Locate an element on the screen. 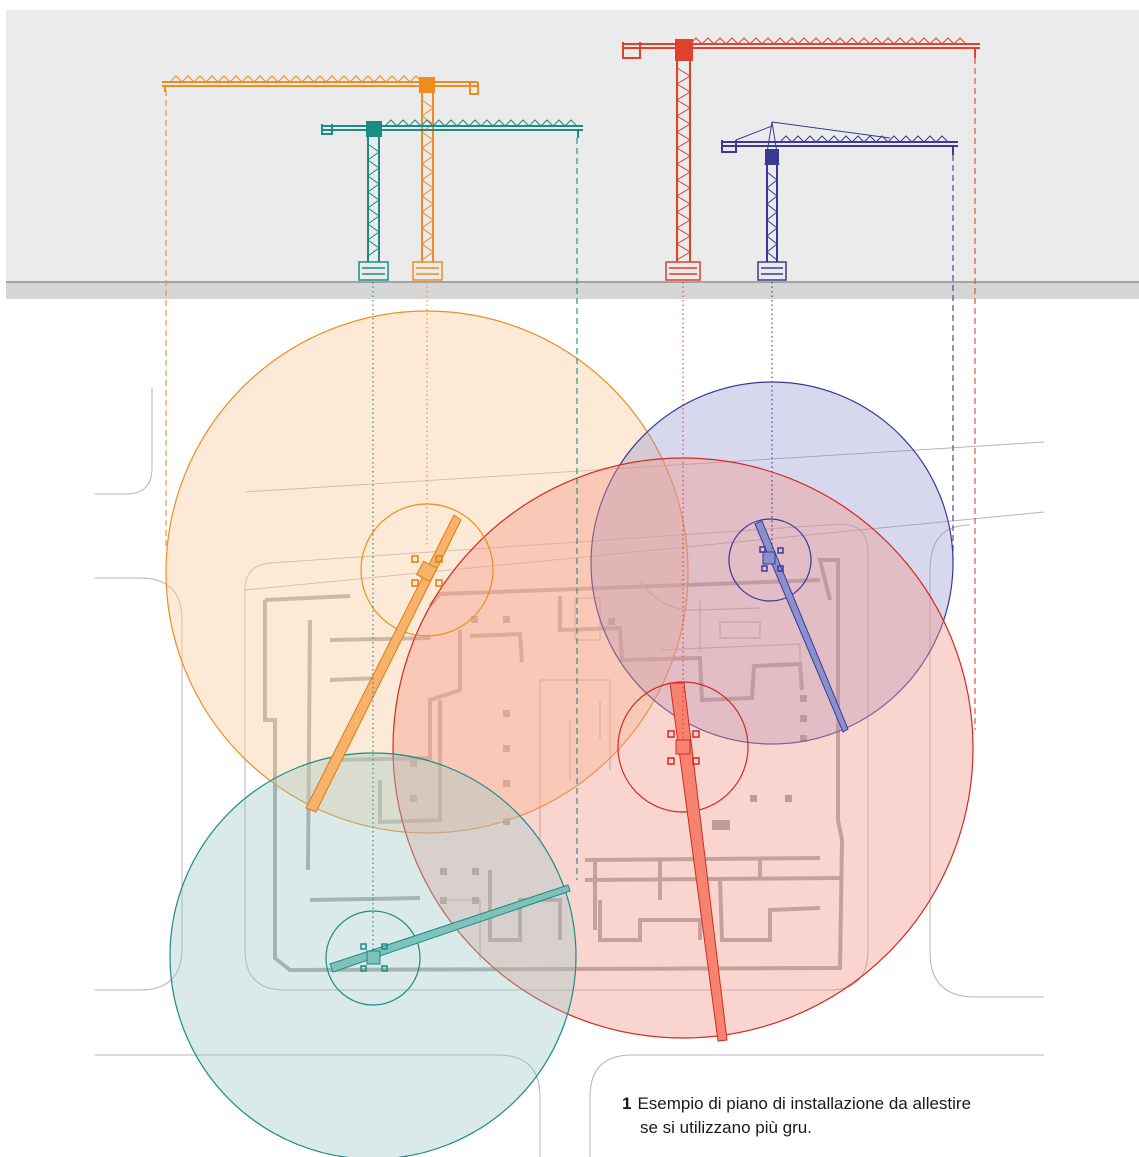  crane-blue-elevation is located at coordinates (839, 201).